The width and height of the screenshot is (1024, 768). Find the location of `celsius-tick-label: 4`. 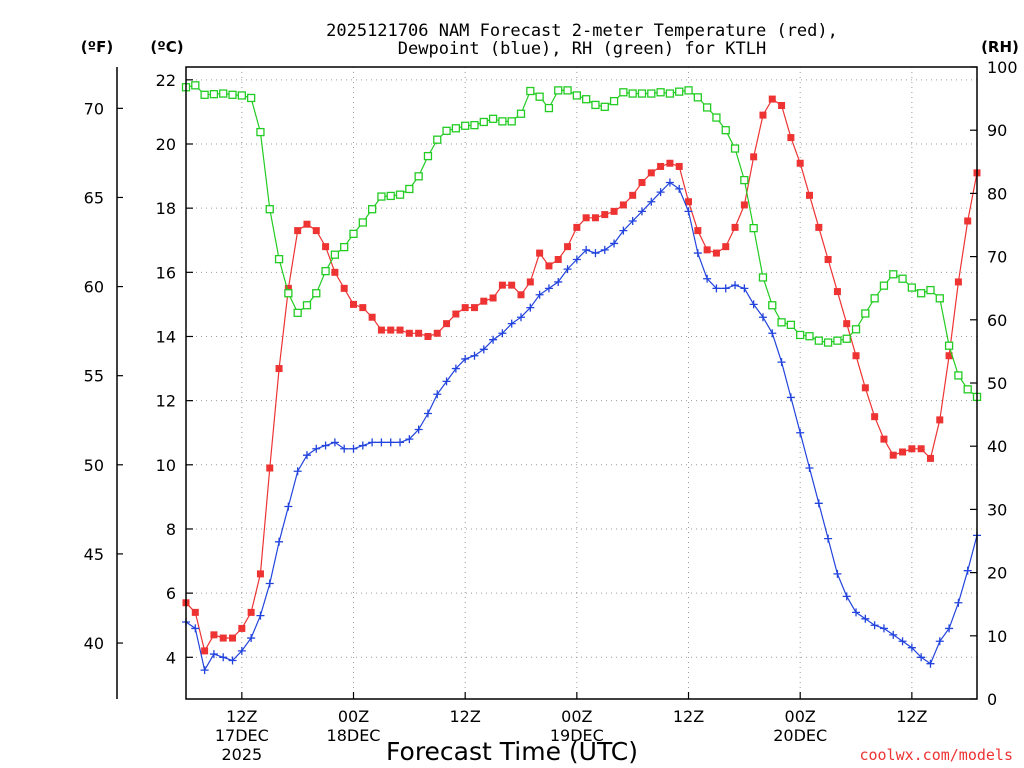

celsius-tick-label: 4 is located at coordinates (171, 657).